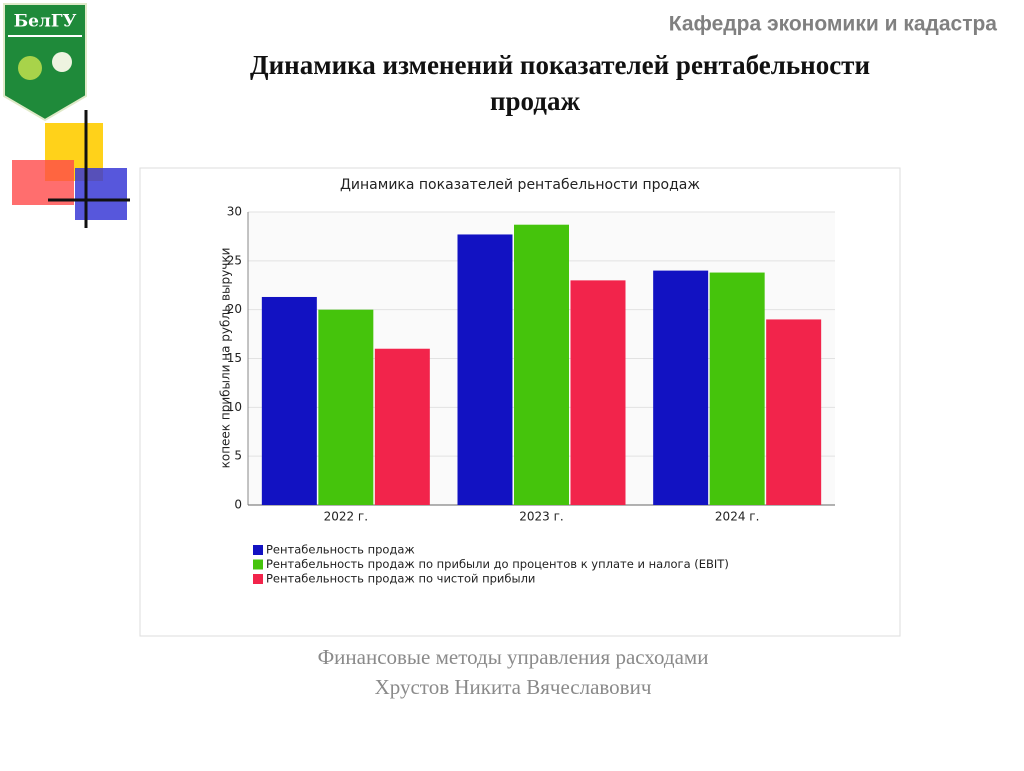  I want to click on y-tick-label: 20, so click(234, 309).